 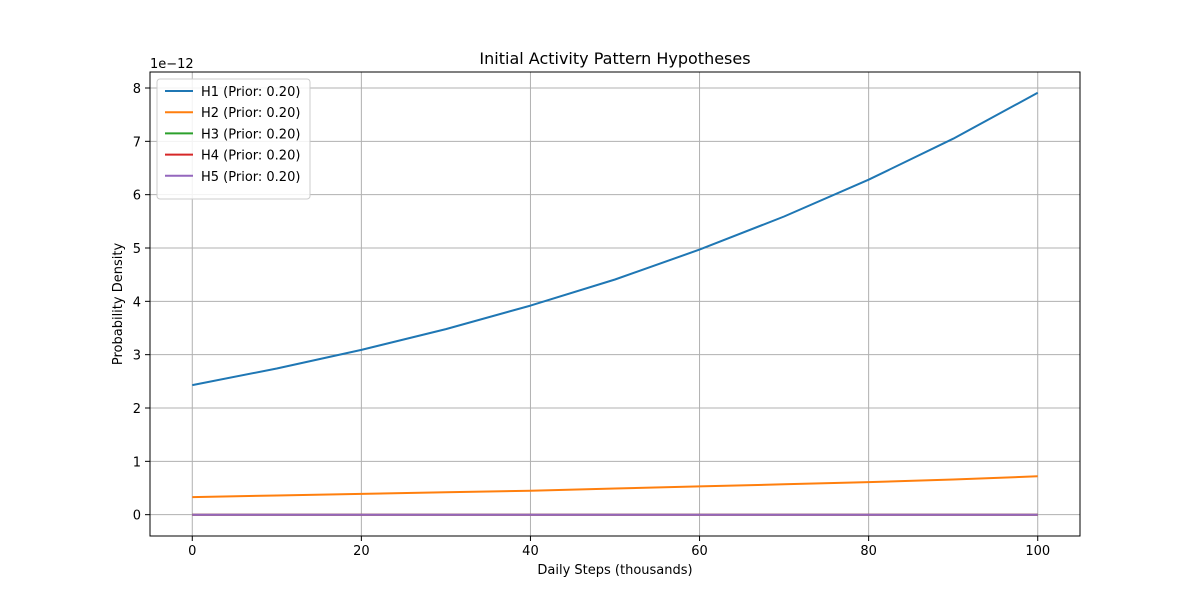 What do you see at coordinates (619, 547) in the screenshot?
I see `x-axis-ticks: 0 20 40 60 80 100` at bounding box center [619, 547].